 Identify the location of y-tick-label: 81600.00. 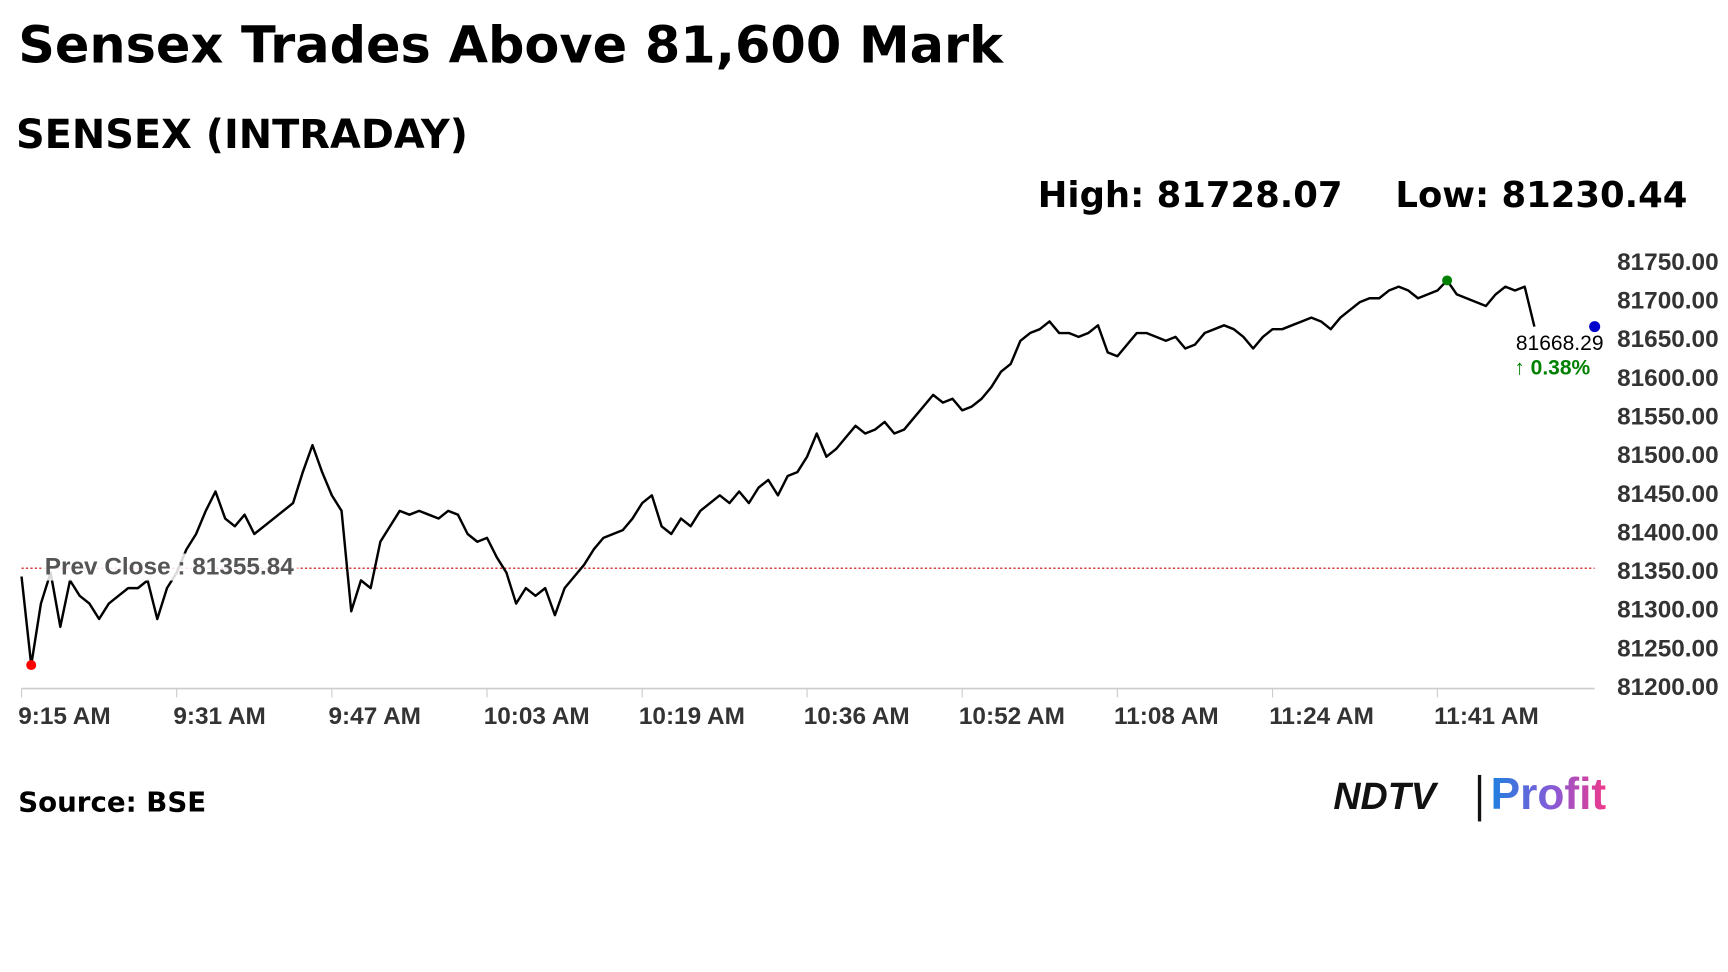
(1668, 378).